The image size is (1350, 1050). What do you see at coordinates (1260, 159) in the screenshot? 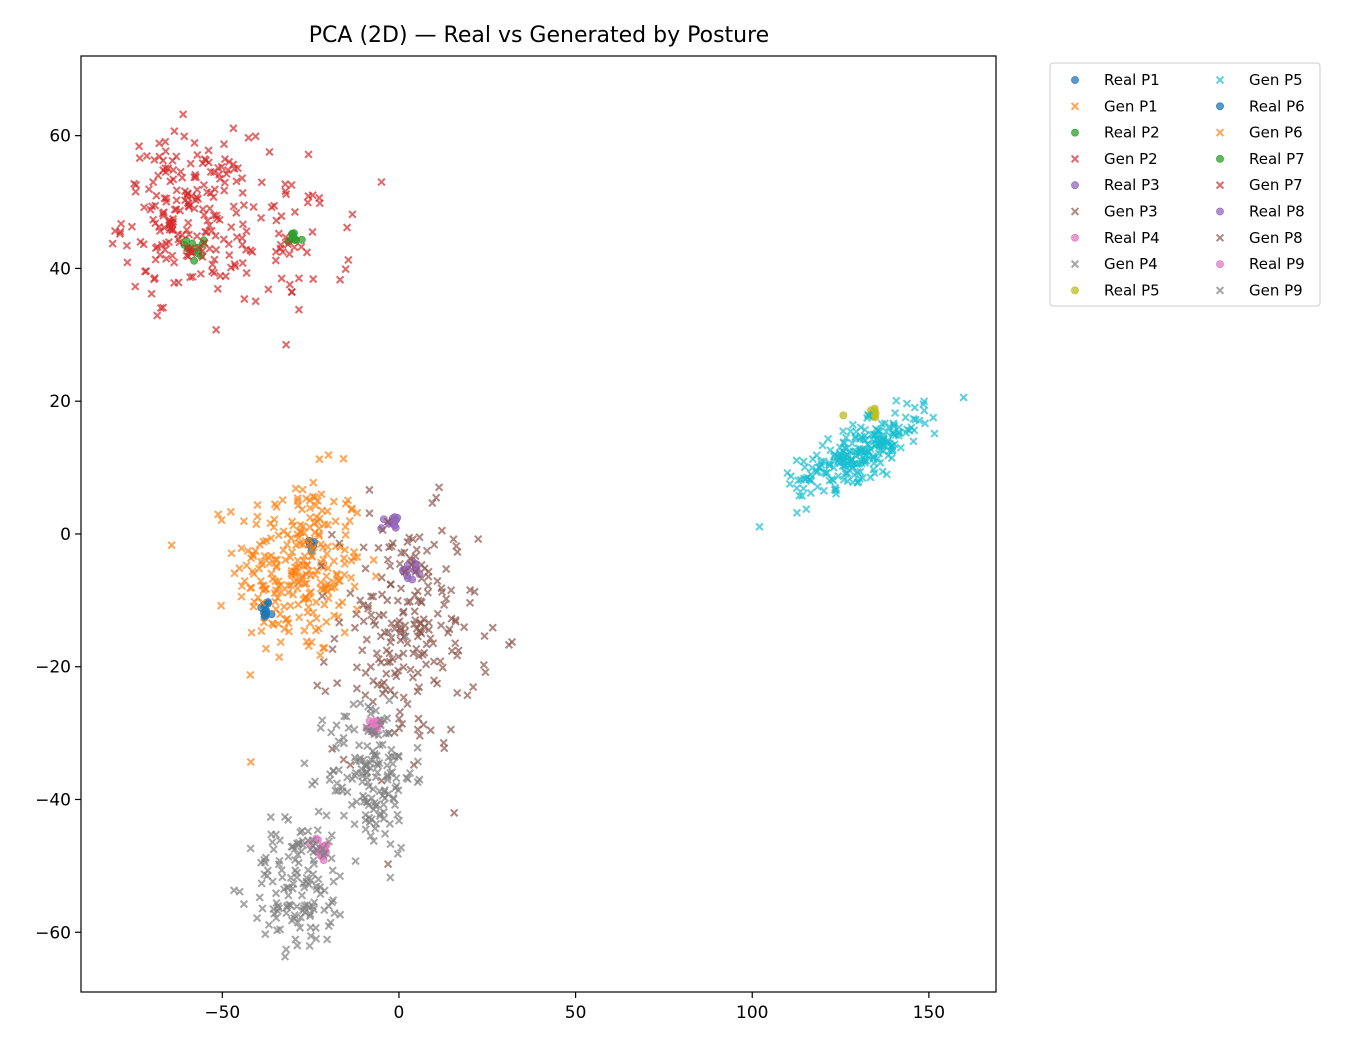
I see `legend-item: Real P7` at bounding box center [1260, 159].